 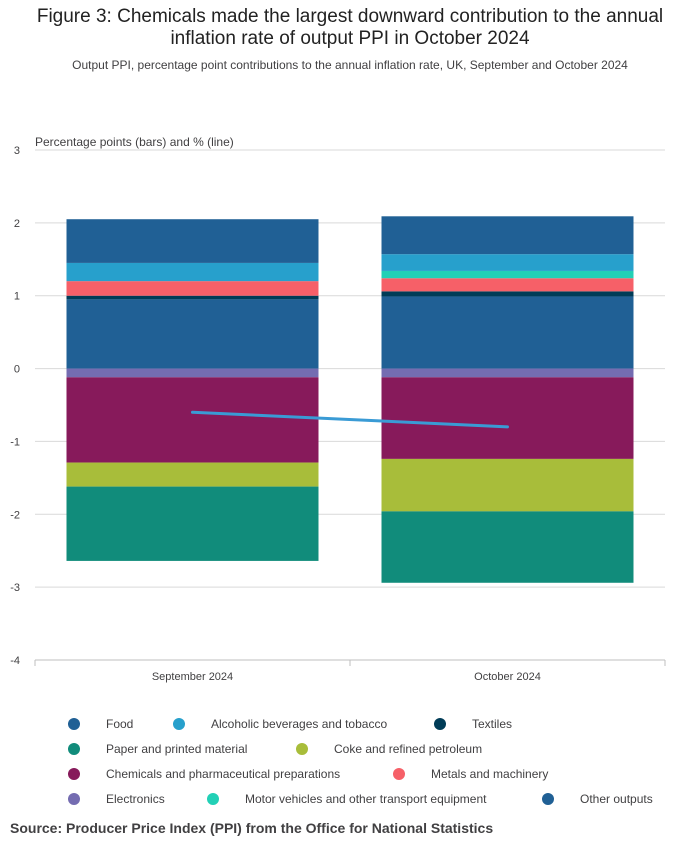 I want to click on y-tick-label: -1, so click(x=15, y=442).